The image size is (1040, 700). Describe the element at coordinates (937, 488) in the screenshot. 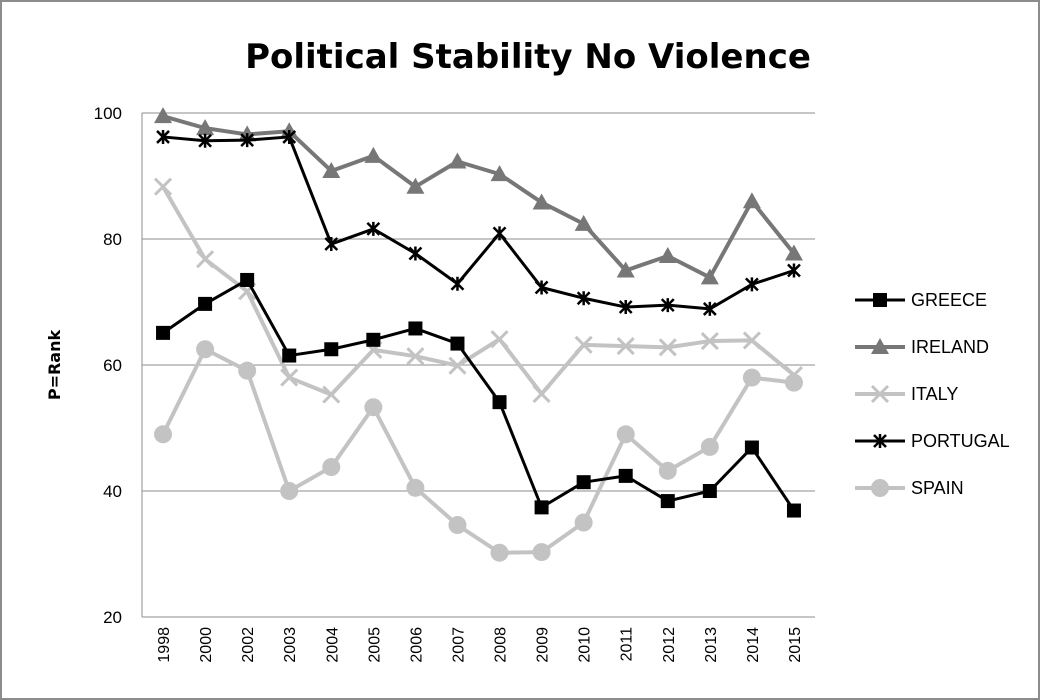

I see `legend-label: SPAIN` at that location.